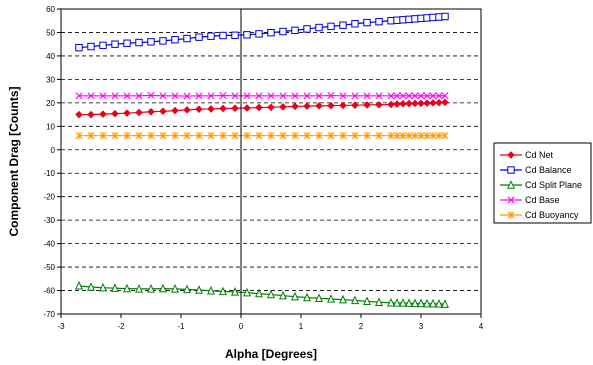 The height and width of the screenshot is (365, 593). I want to click on series-line-cd-base, so click(262, 95).